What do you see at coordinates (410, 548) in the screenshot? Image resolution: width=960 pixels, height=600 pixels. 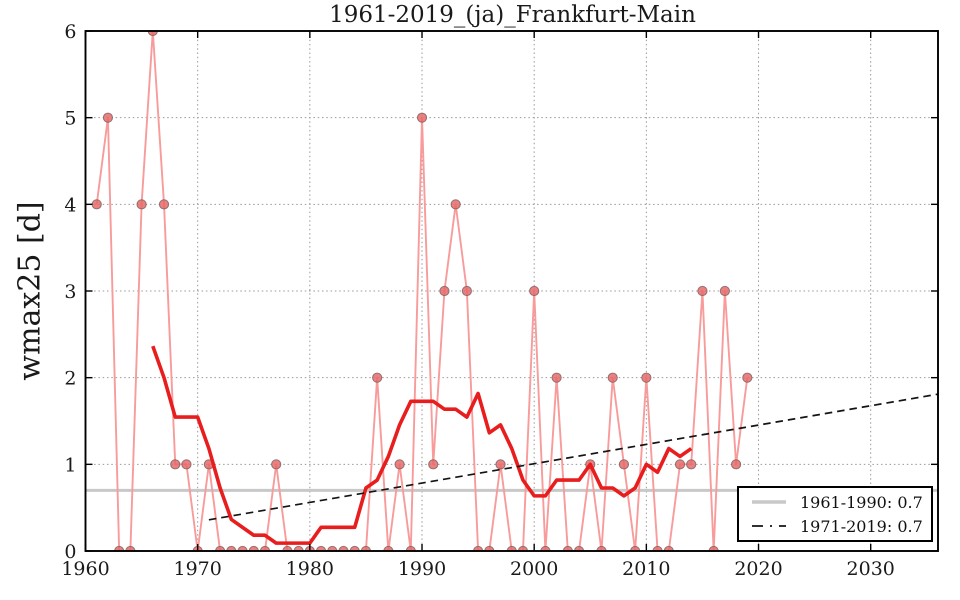 I see `data-point-1989` at bounding box center [410, 548].